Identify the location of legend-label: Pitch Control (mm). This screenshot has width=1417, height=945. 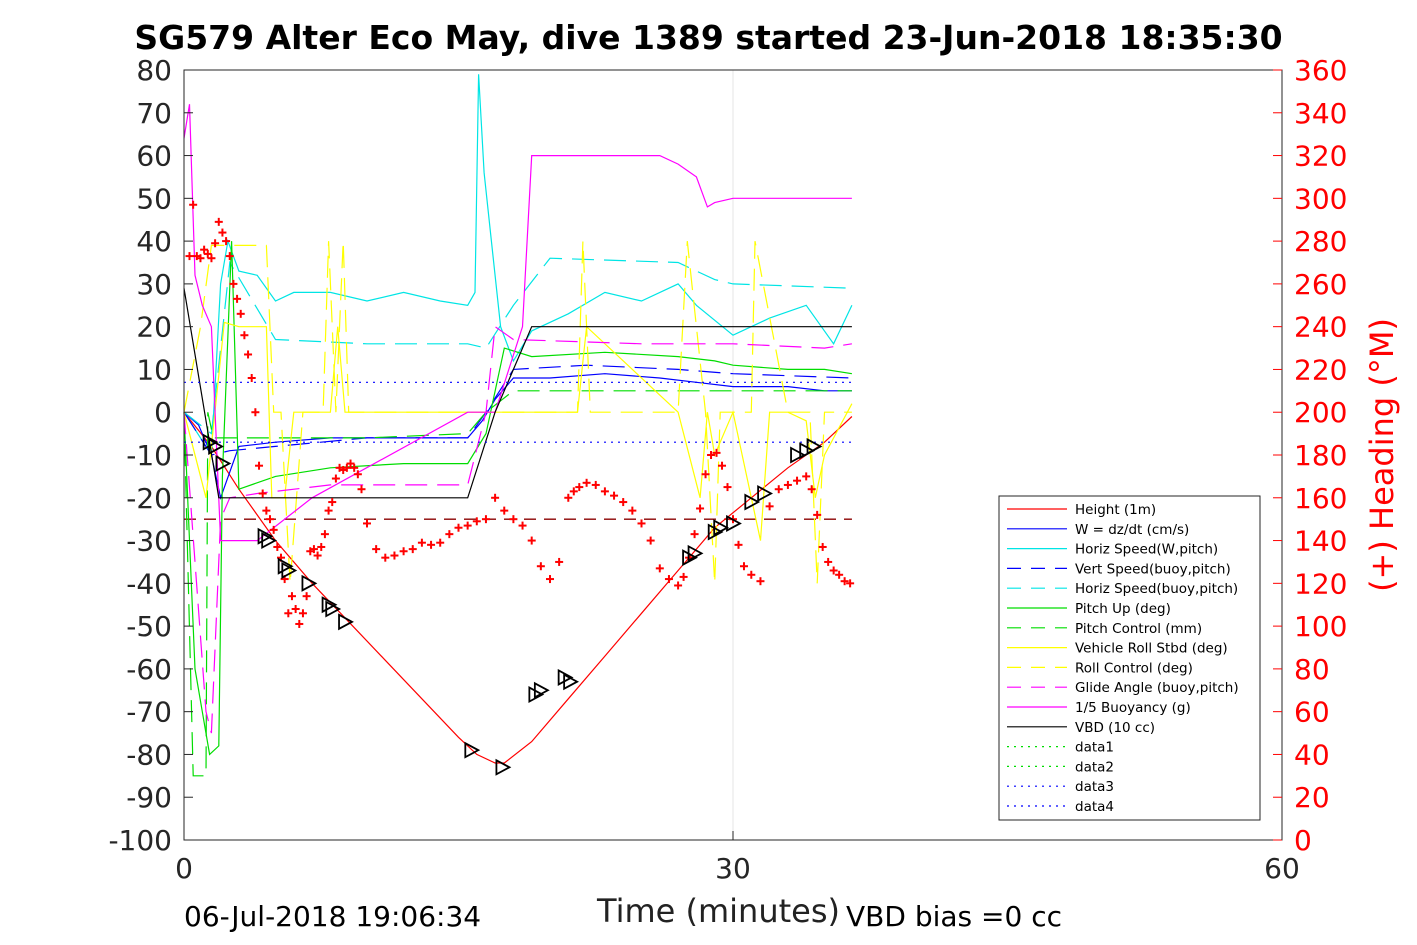
(1138, 629).